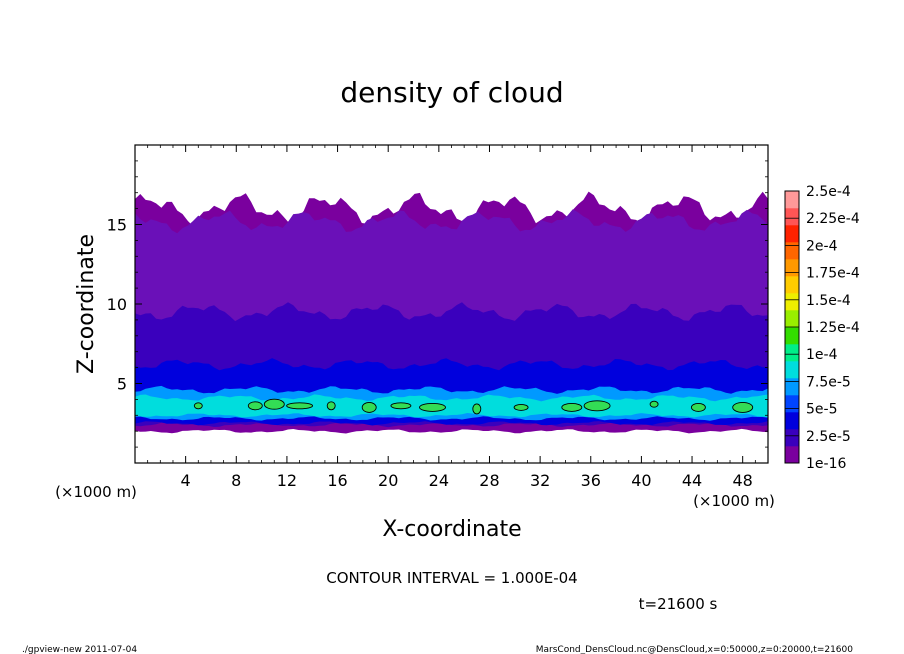 Image resolution: width=904 pixels, height=654 pixels. What do you see at coordinates (79, 649) in the screenshot?
I see `footer-left: ./gpview-new 2011-07-04` at bounding box center [79, 649].